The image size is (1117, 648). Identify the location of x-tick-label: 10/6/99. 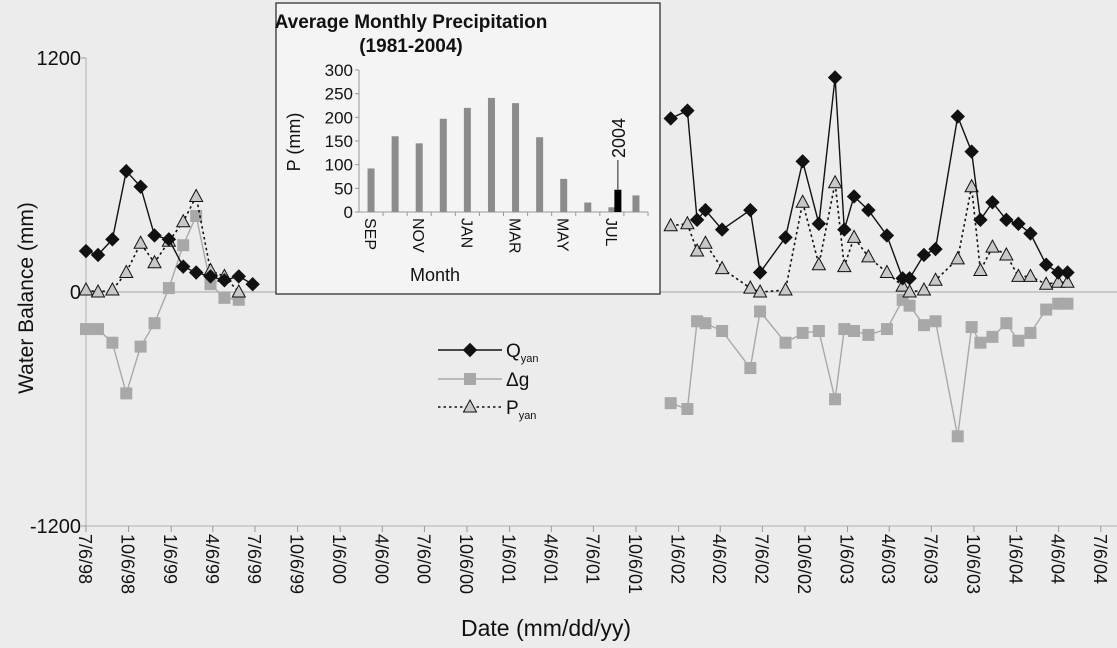
(297, 564).